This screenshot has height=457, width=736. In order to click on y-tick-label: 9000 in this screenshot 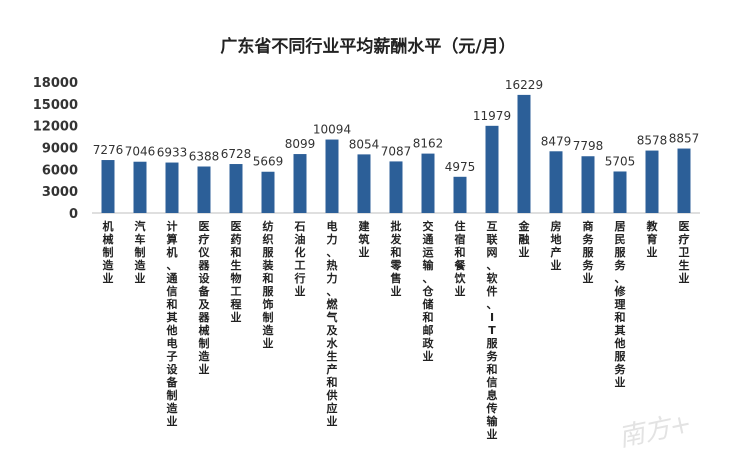, I will do `click(60, 149)`.